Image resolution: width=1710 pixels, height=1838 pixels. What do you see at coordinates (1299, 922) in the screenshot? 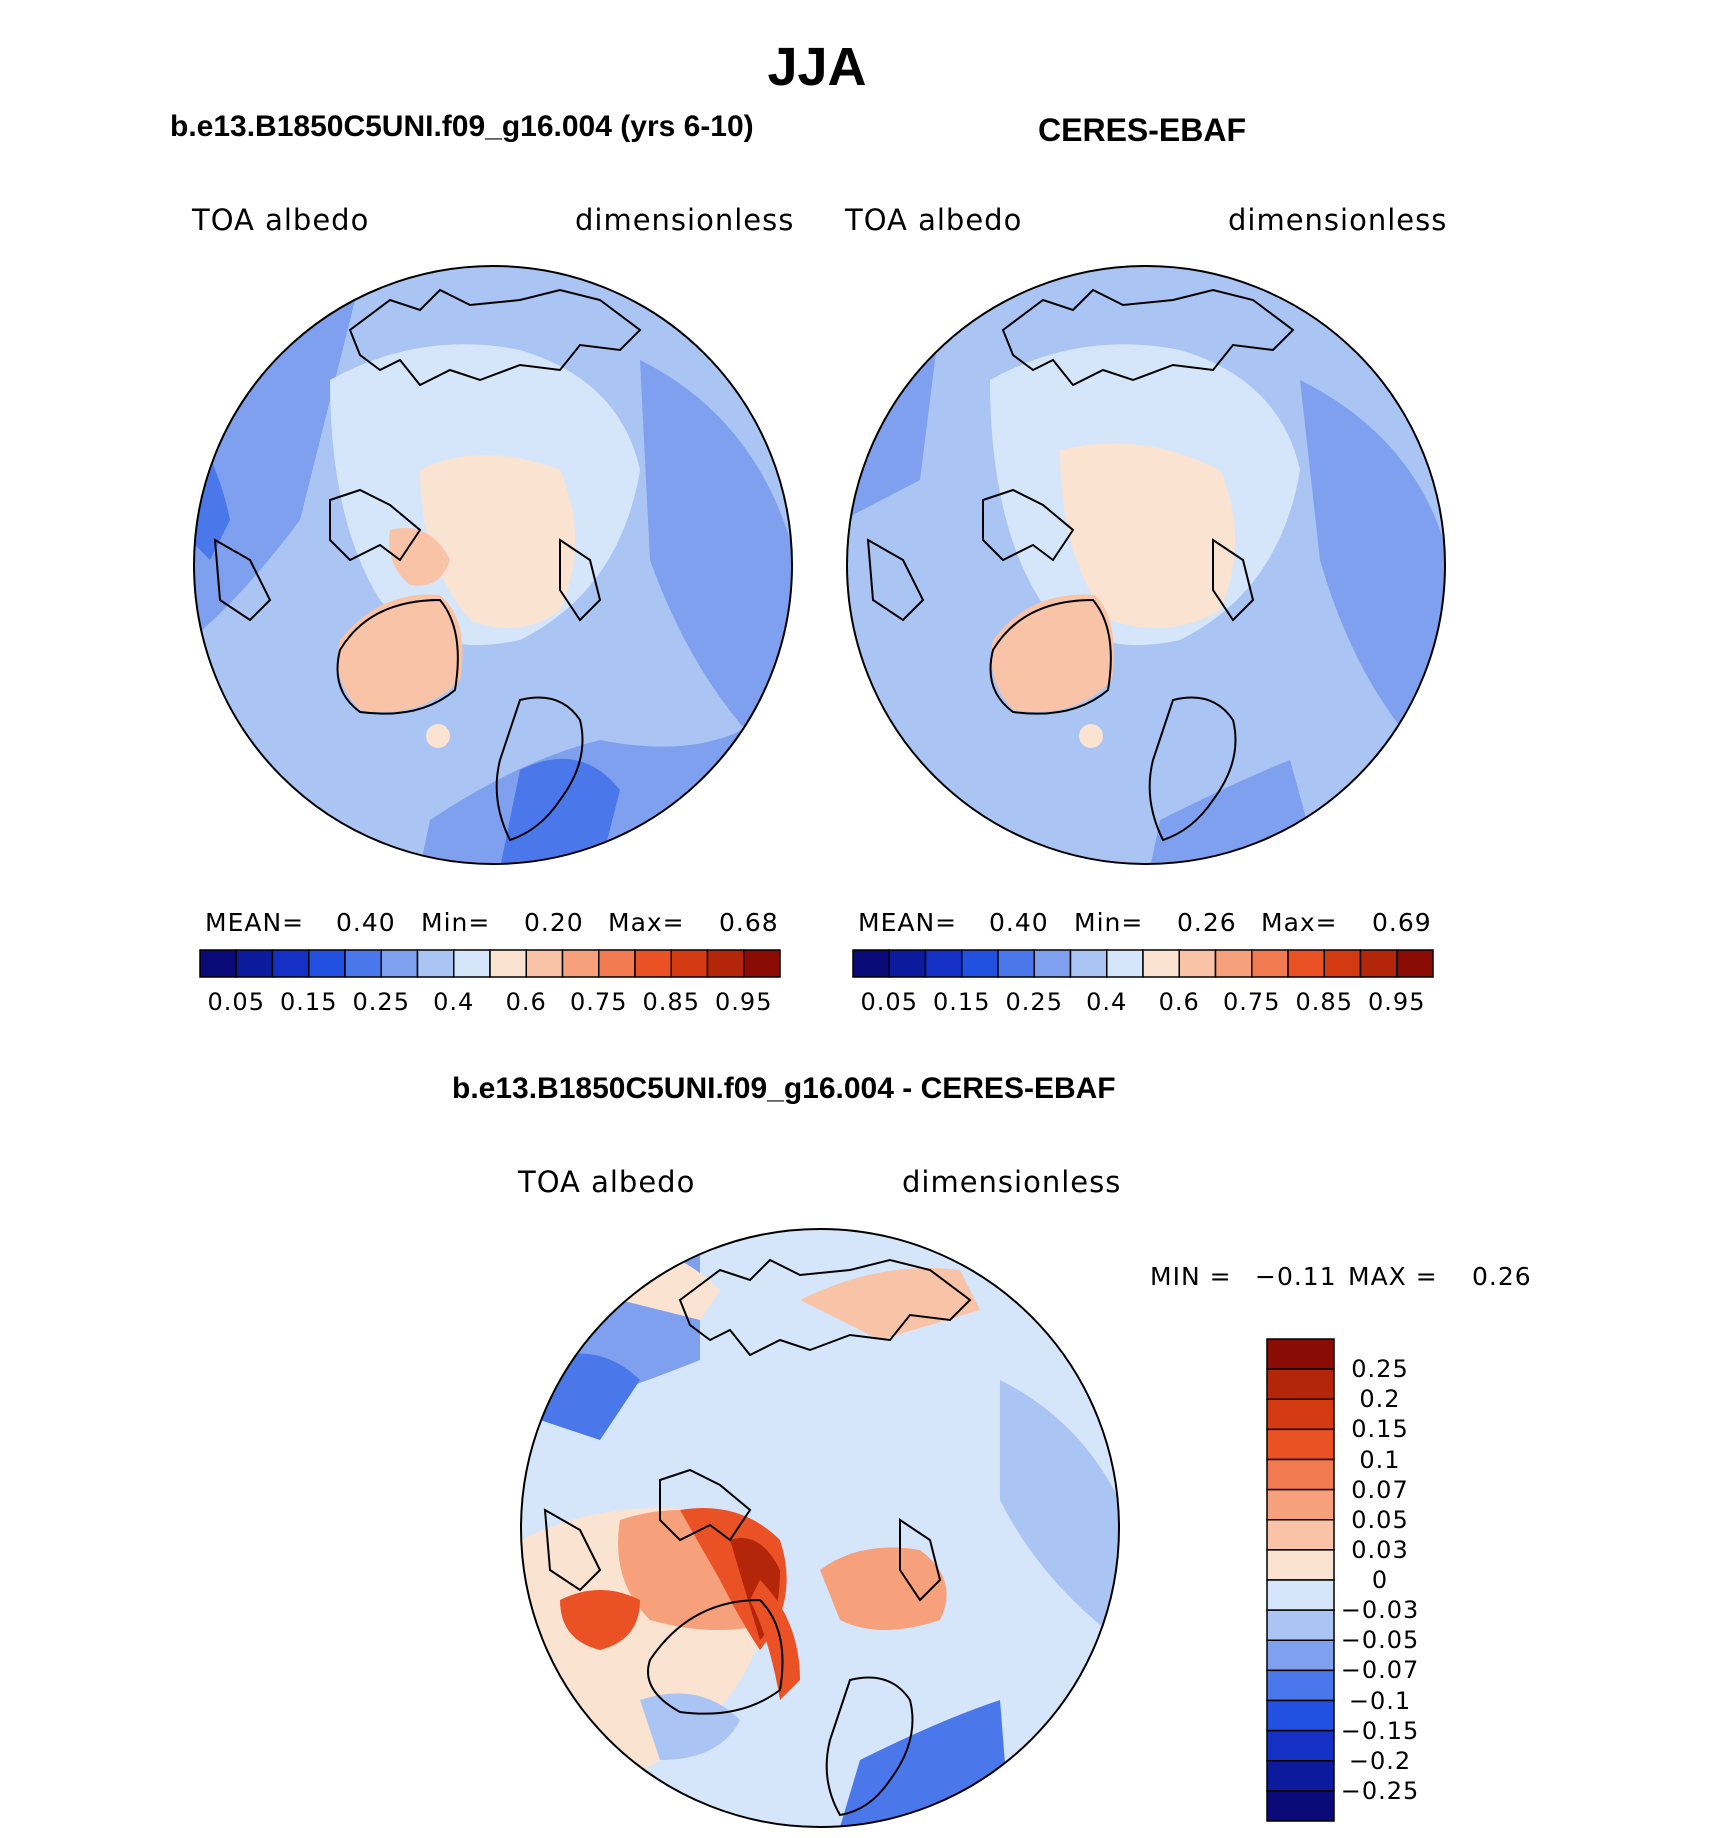
I see `obs-max-label: Max=` at bounding box center [1299, 922].